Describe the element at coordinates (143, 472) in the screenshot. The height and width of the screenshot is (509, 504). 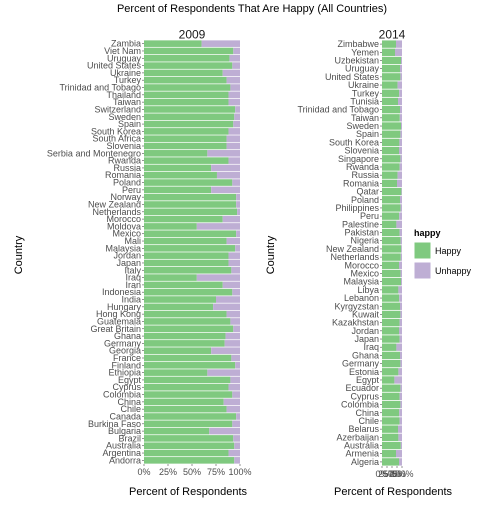
I see `x-tick-2009-0: 0%` at that location.